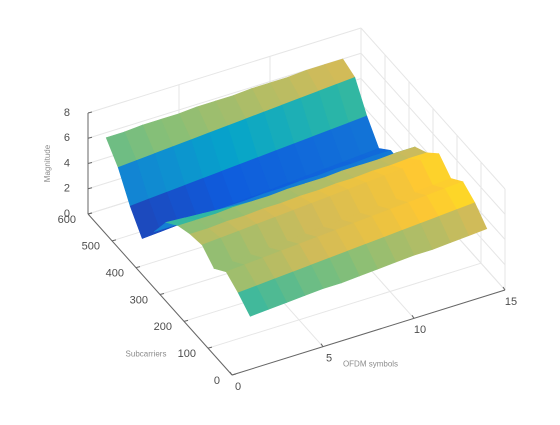 The height and width of the screenshot is (425, 560). Describe the element at coordinates (115, 274) in the screenshot. I see `y-tick-label: 400` at that location.